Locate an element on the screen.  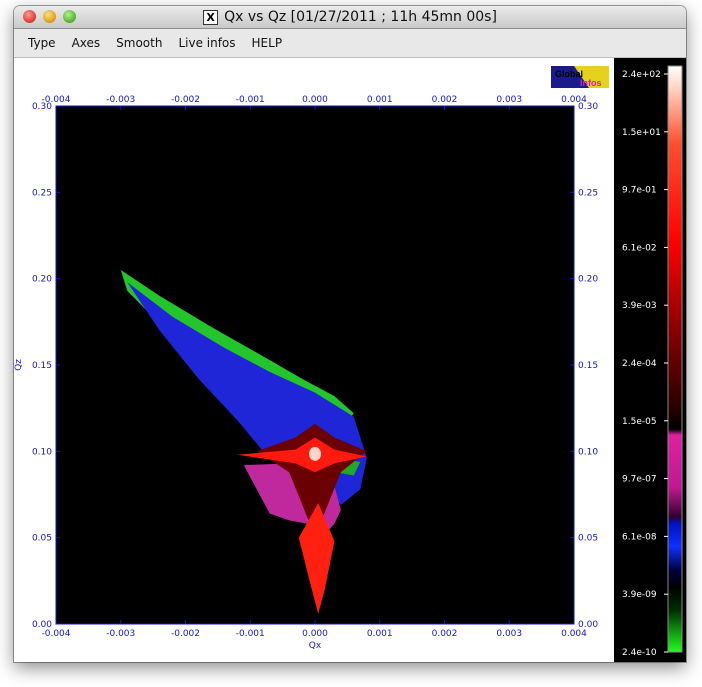
y-tick-label-left: 0.10 is located at coordinates (42, 452).